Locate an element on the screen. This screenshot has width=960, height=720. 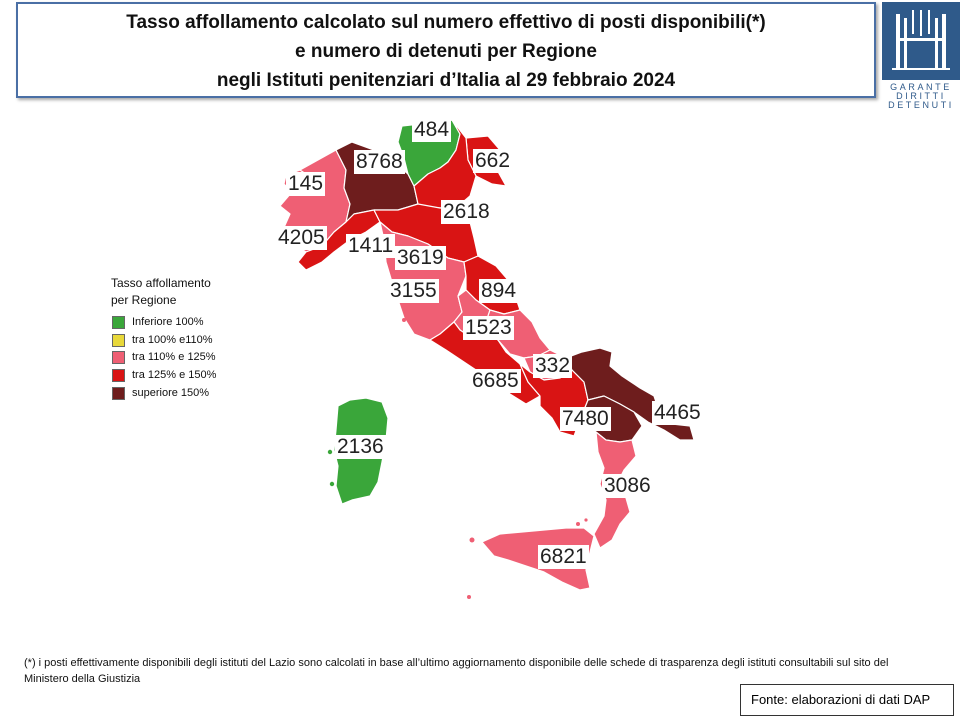
label-piemonte: 4205 is located at coordinates (301, 238).